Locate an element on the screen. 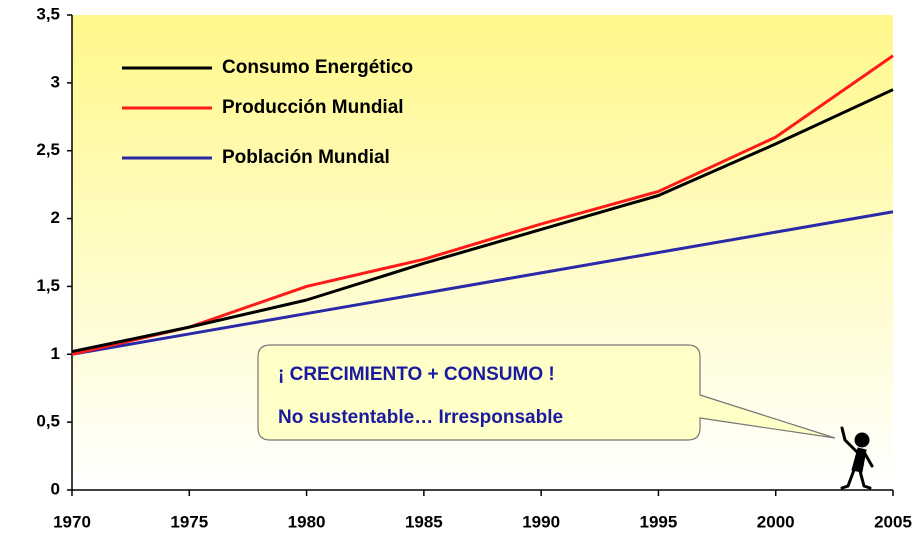  x-tick-label: 2005 is located at coordinates (893, 521).